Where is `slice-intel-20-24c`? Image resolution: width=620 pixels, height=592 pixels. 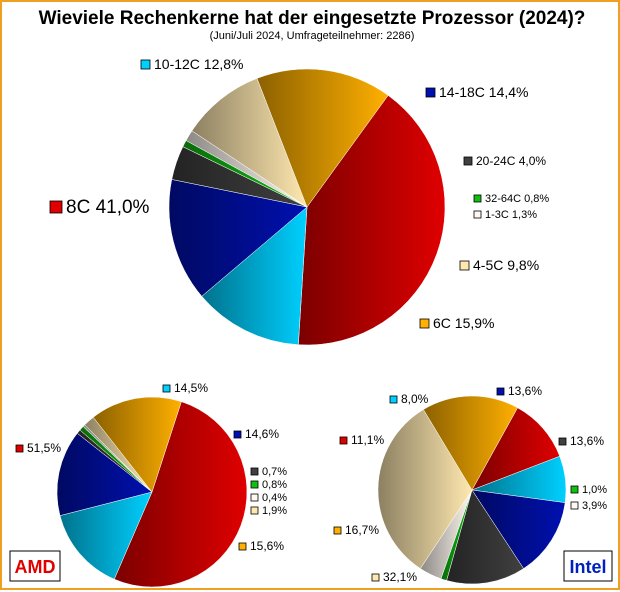
slice-intel-20-24c is located at coordinates (485, 537).